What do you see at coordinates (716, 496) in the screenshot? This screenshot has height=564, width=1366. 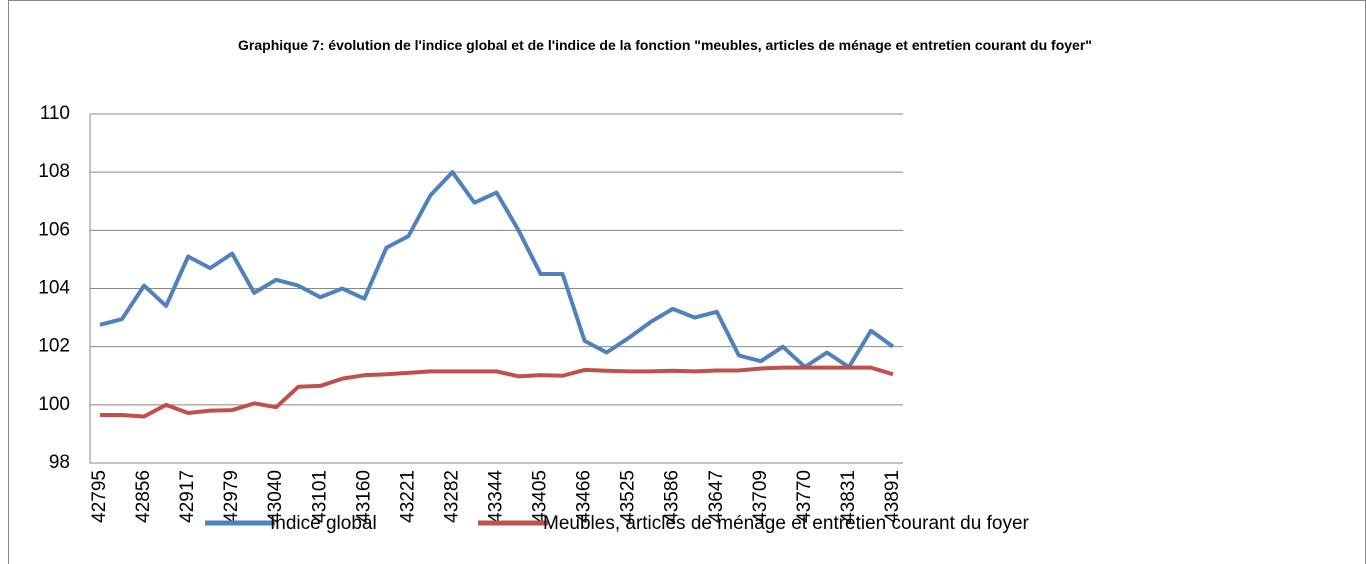 I see `x-tick-label: 43647` at bounding box center [716, 496].